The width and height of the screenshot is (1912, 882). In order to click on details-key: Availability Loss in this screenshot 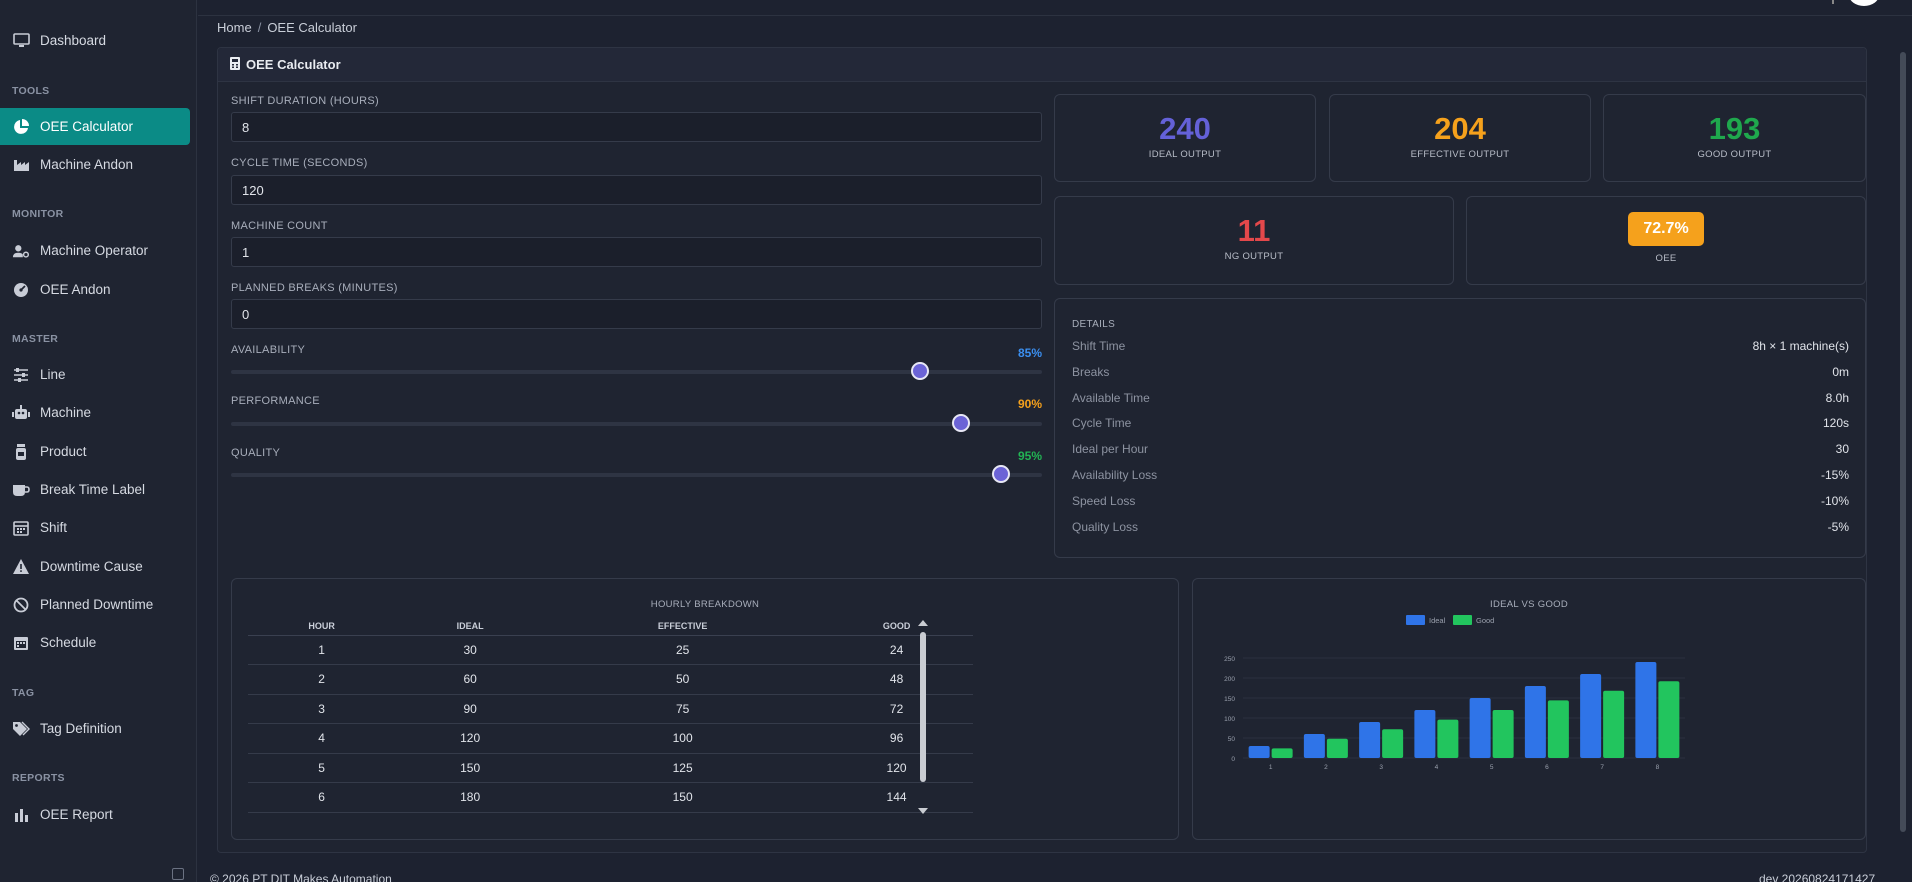, I will do `click(1115, 475)`.